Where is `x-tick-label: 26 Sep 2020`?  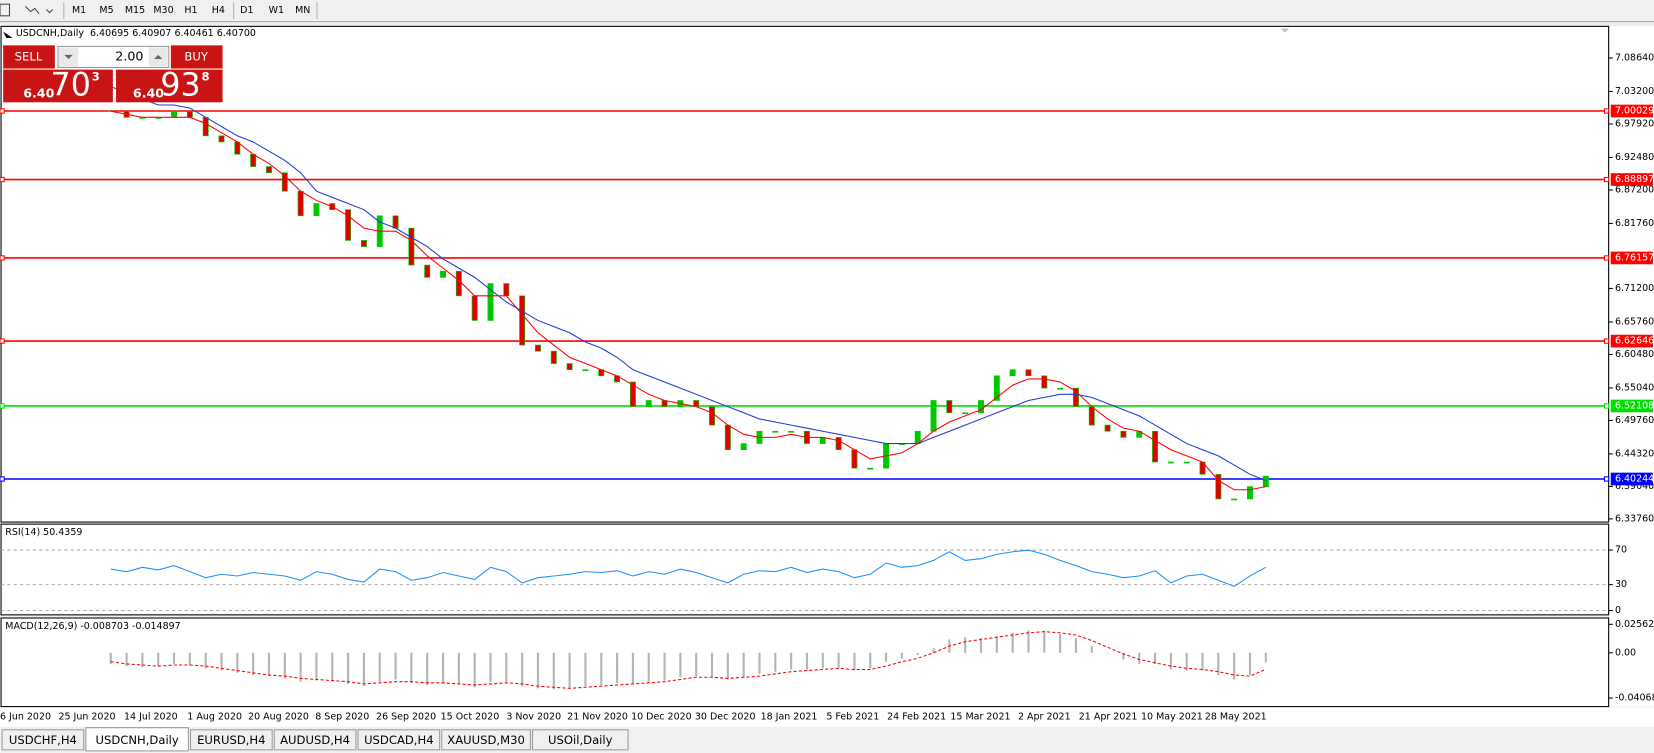
x-tick-label: 26 Sep 2020 is located at coordinates (406, 717).